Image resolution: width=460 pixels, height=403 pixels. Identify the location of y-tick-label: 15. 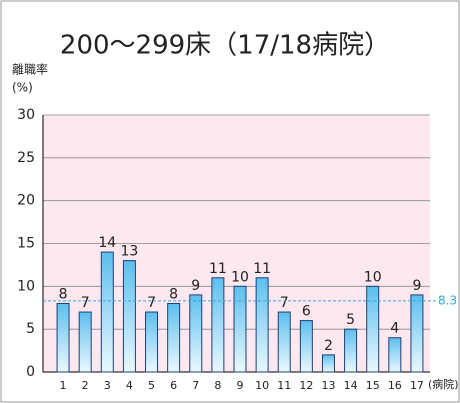
(26, 244).